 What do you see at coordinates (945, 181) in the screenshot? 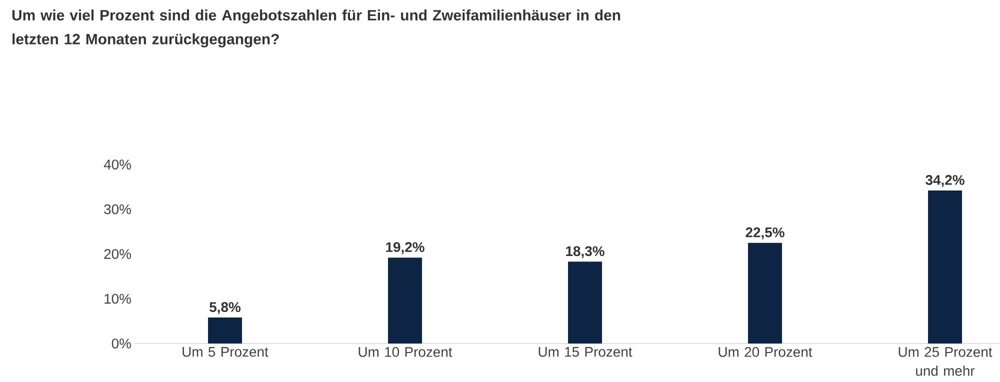
I see `data-label: 34,2%` at bounding box center [945, 181].